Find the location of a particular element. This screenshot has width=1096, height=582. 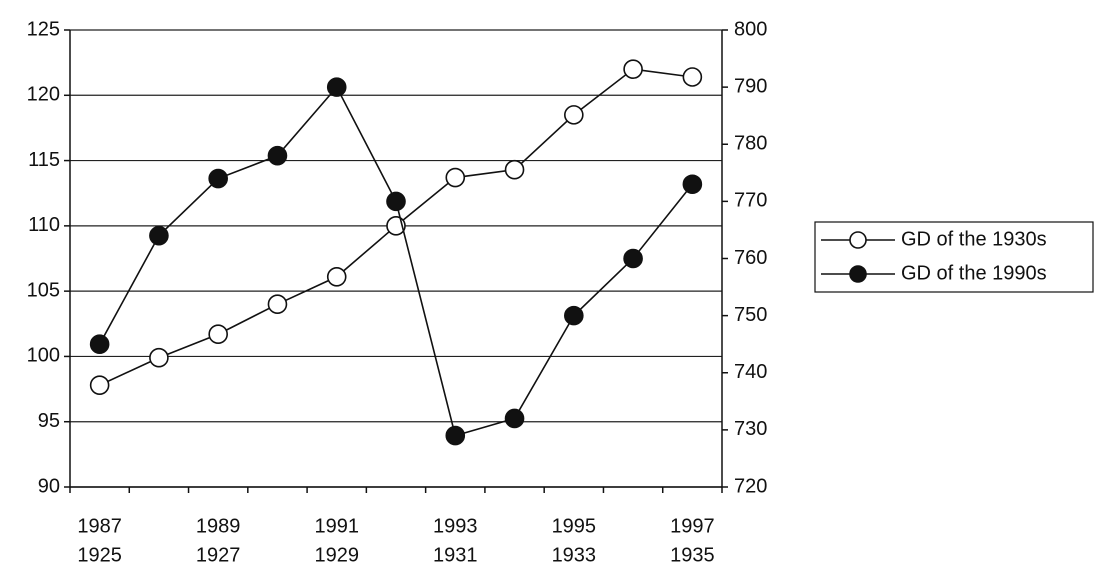

y2-tick-label: 760 is located at coordinates (750, 258).